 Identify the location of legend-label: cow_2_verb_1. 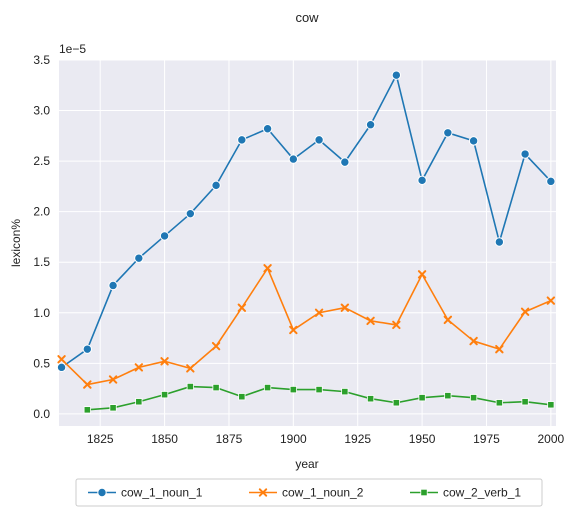
(482, 493).